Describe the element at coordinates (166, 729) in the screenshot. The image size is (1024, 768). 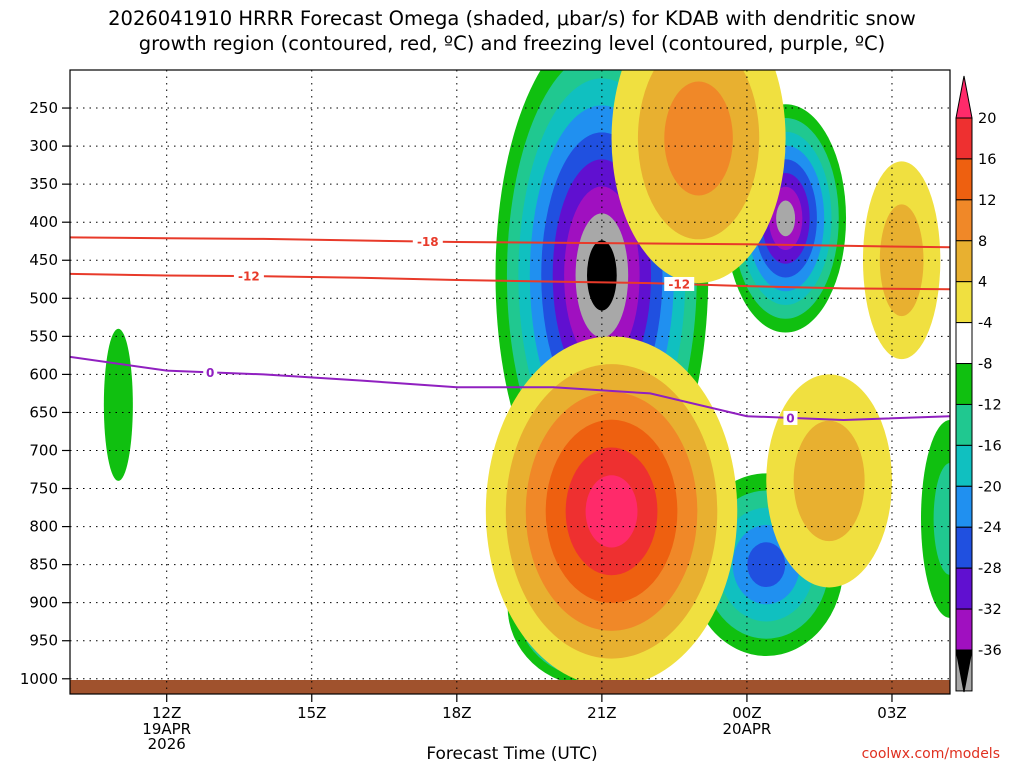
I see `x-tick-date-label: 19APR` at that location.